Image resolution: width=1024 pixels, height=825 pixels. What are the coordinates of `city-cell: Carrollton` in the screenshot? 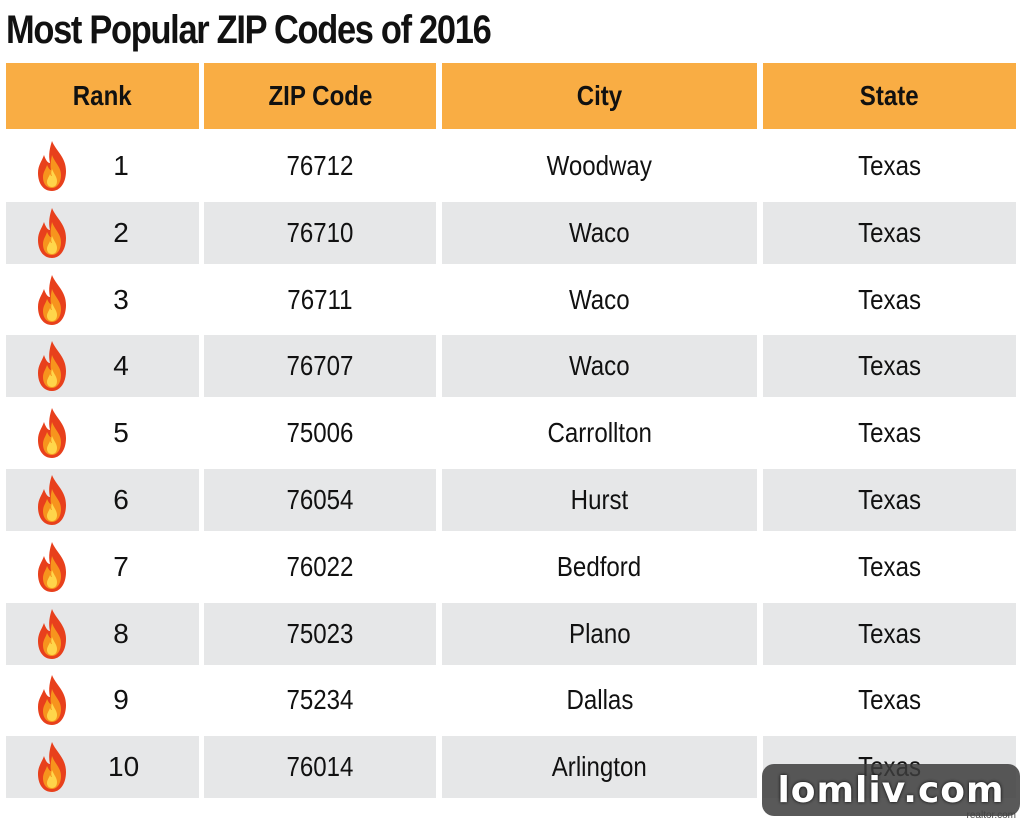 It's located at (599, 433).